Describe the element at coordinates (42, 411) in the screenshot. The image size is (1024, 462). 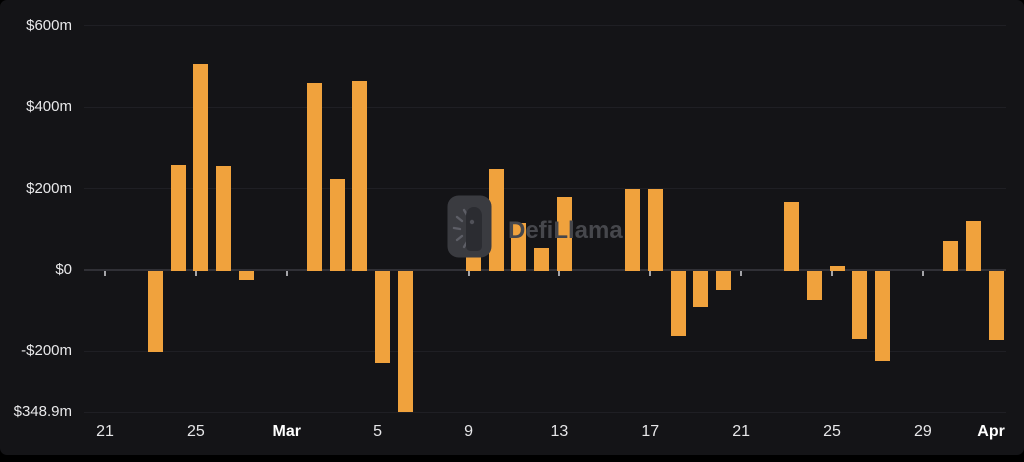
I see `y-axis-label: $348.9m` at that location.